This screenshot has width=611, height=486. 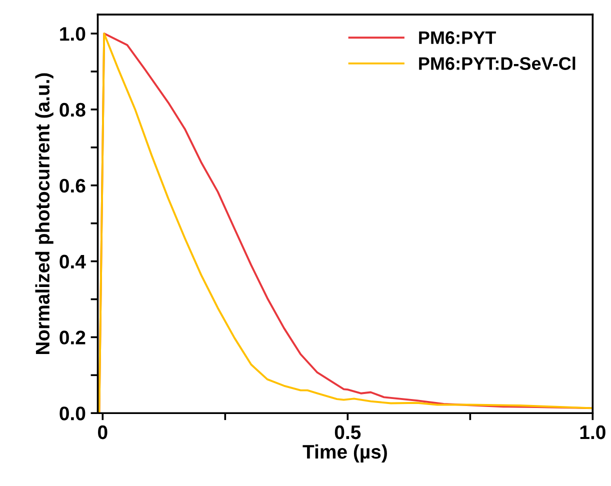 I want to click on y-axis-title: Normalized photocurrent (a.u.), so click(x=44, y=213).